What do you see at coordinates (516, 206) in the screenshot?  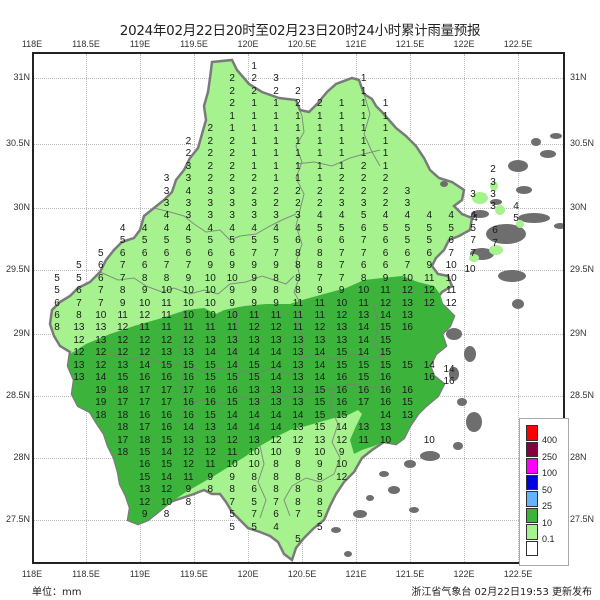 I see `island-rainfall-value: 4` at bounding box center [516, 206].